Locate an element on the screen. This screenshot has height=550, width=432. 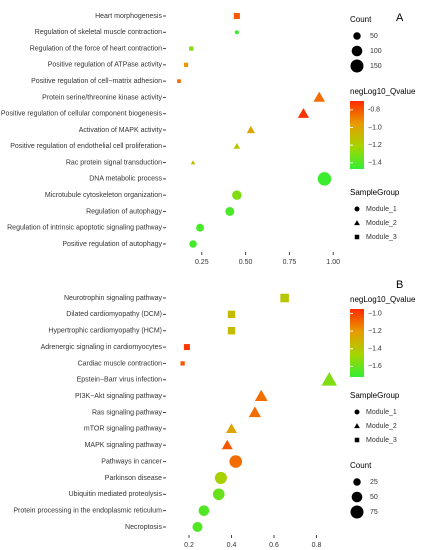
y-tick-label: Positive regulation of autophagy is located at coordinates (112, 244).